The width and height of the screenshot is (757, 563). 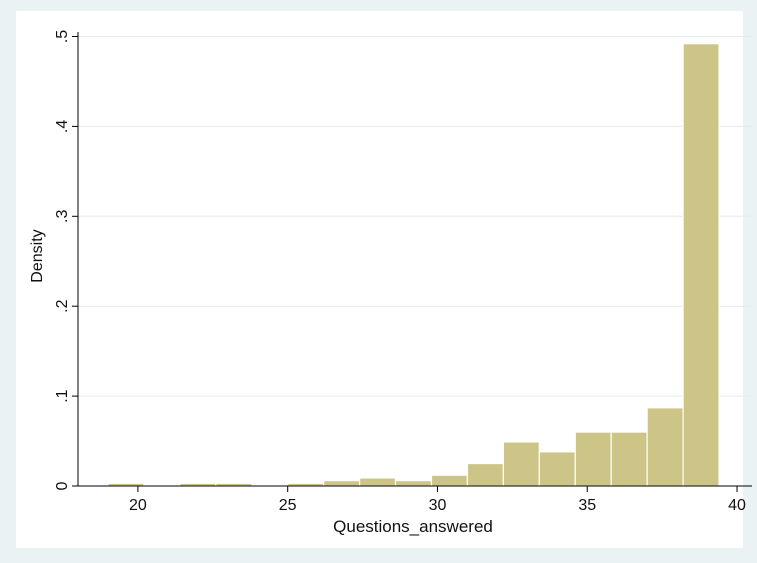 I want to click on y-axis-label: Density, so click(x=37, y=255).